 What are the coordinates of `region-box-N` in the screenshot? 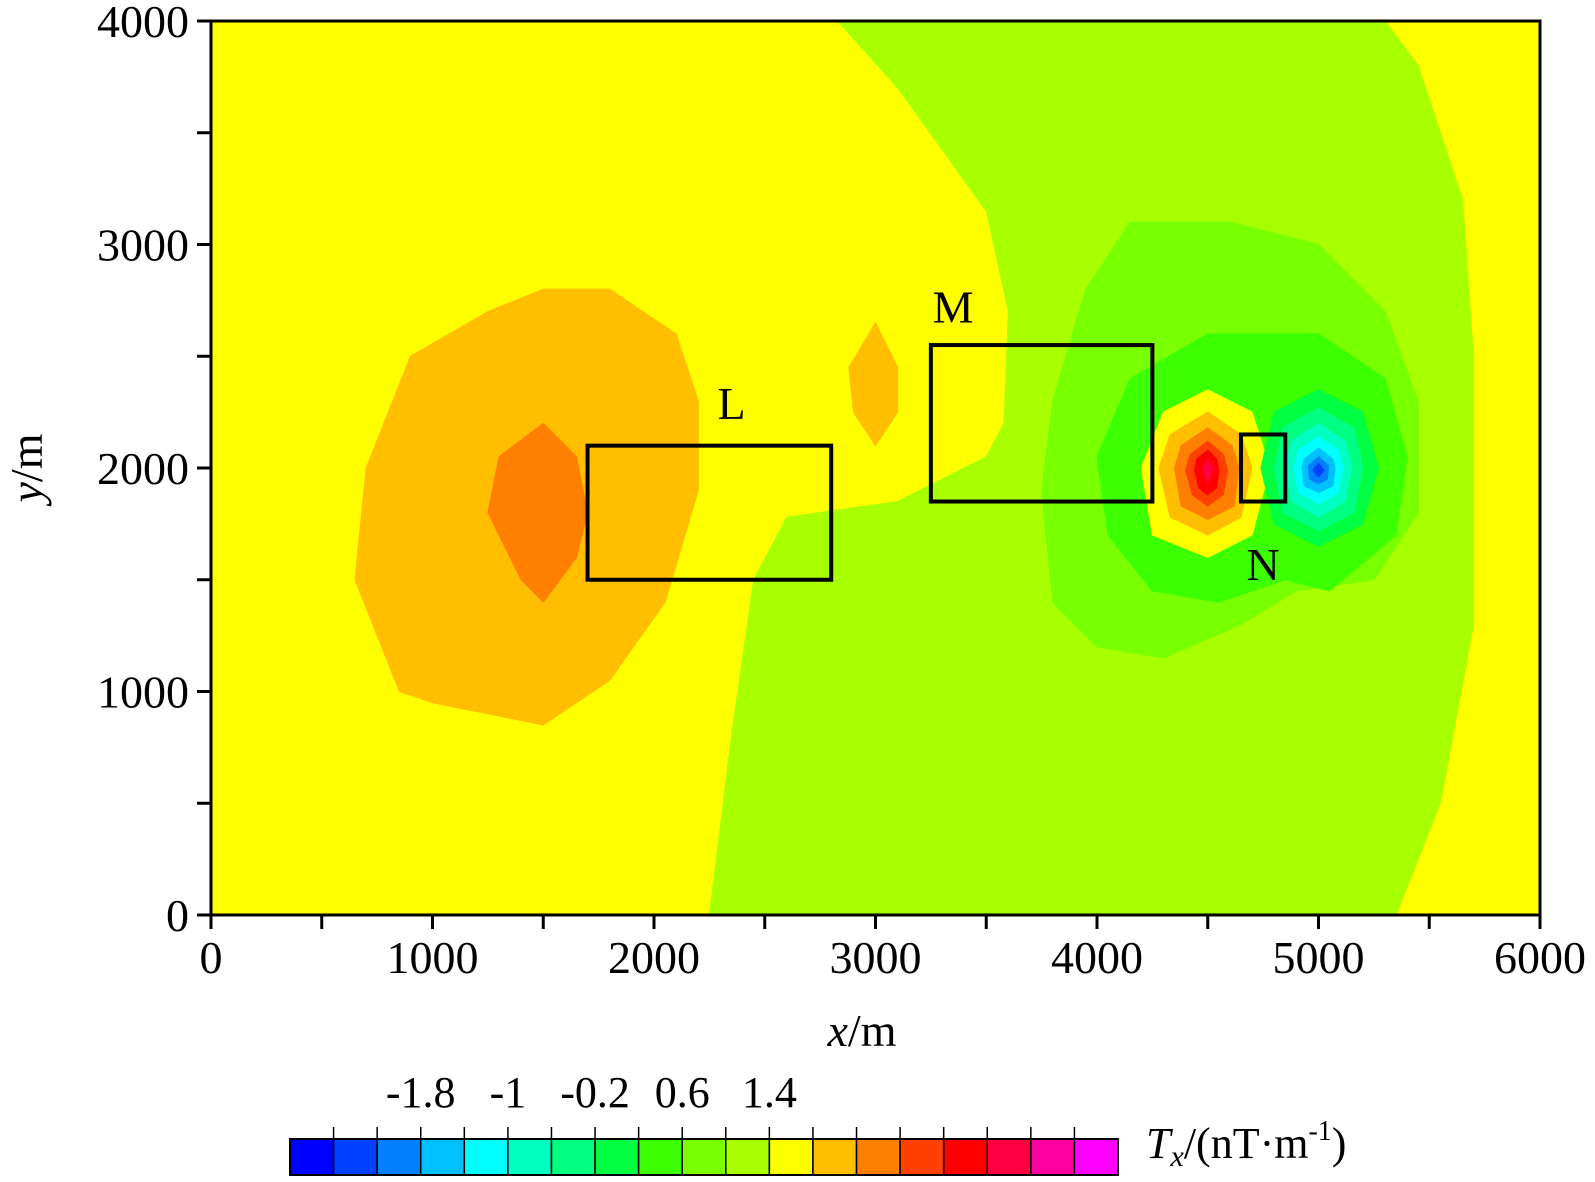 It's located at (1263, 468).